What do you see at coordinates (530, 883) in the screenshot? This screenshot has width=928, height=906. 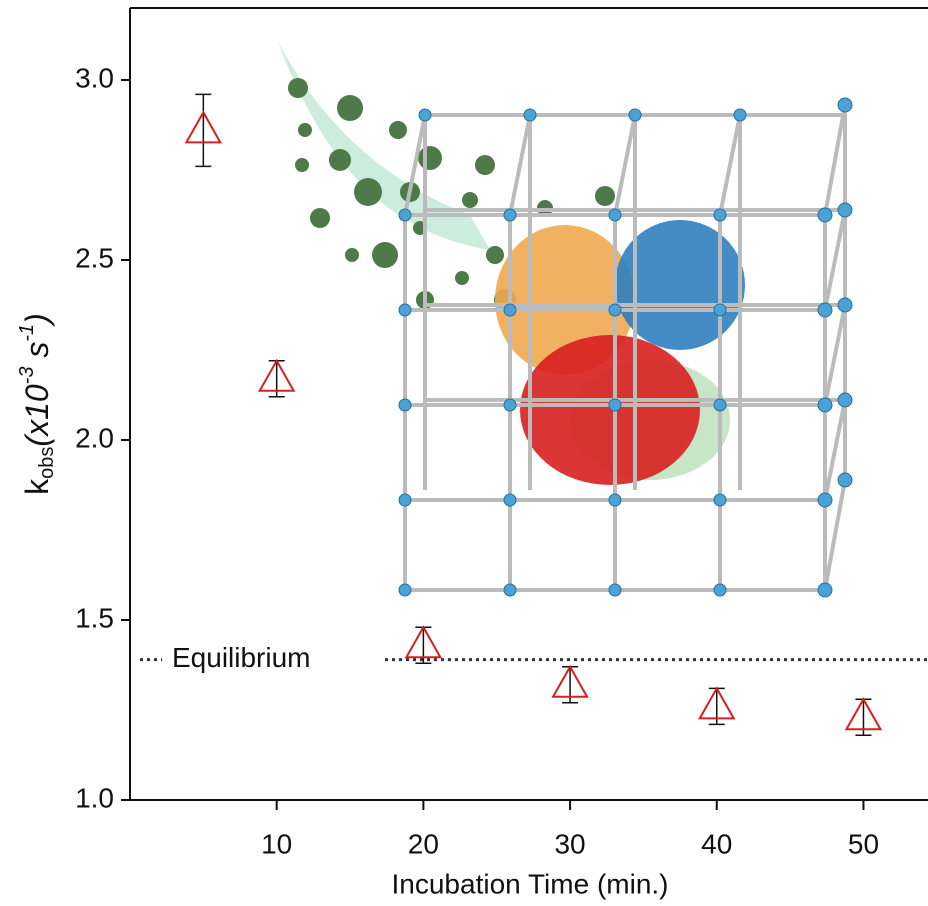 I see `x-axis-label: Incubation Time (min.)` at bounding box center [530, 883].